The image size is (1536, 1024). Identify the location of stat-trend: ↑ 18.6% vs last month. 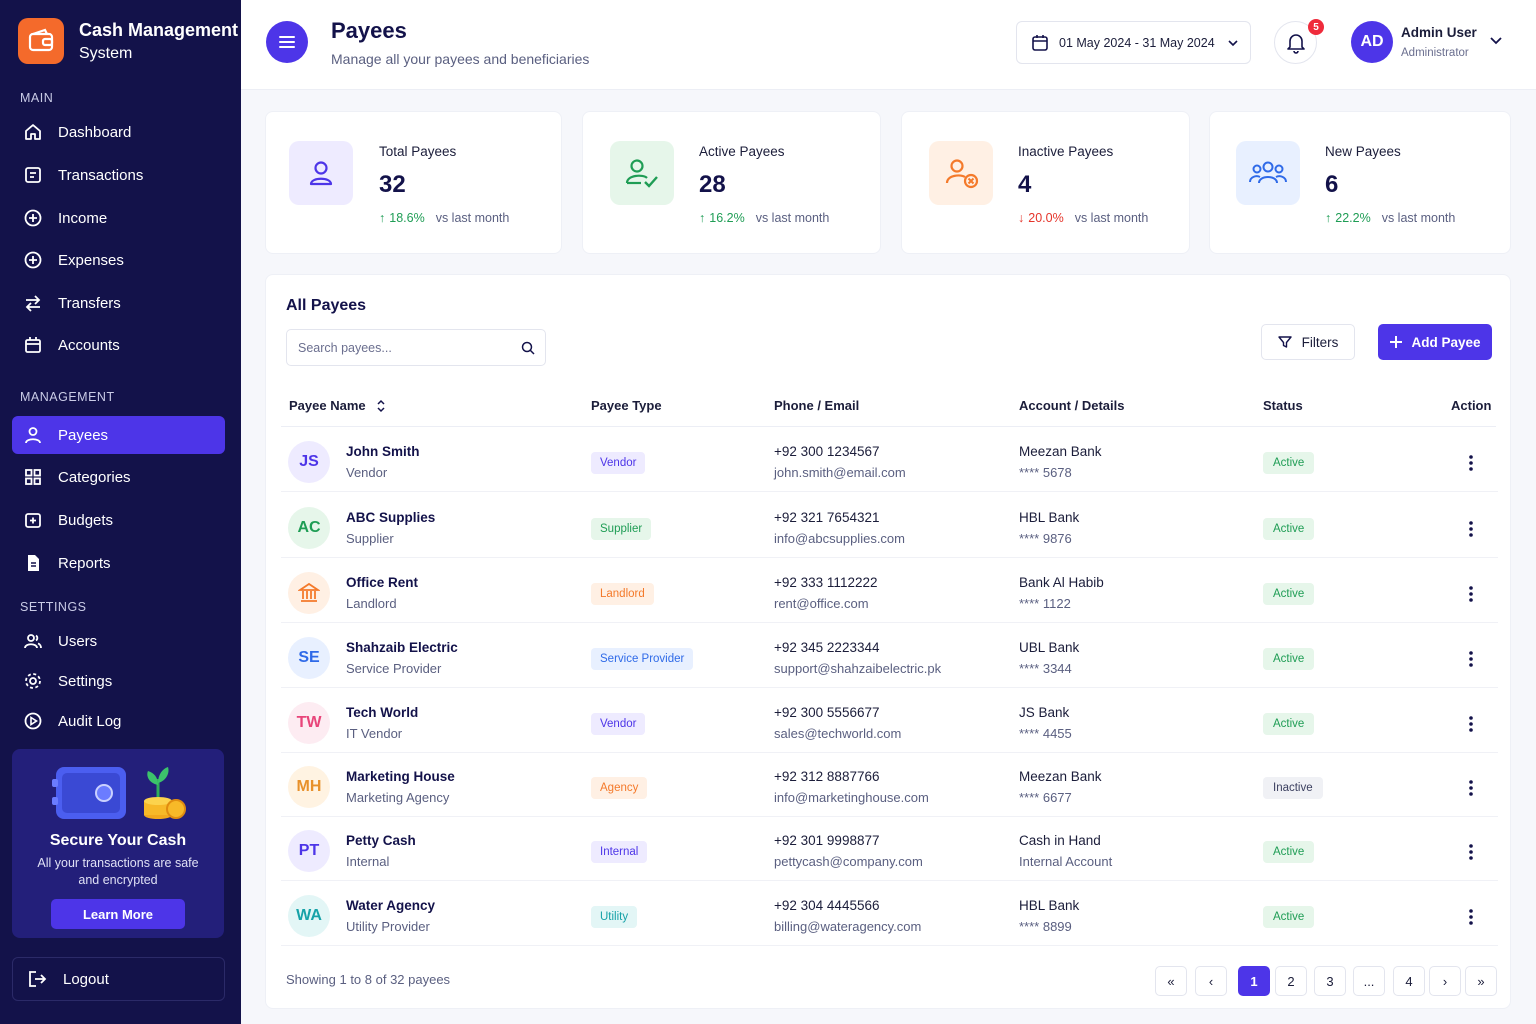
(444, 218).